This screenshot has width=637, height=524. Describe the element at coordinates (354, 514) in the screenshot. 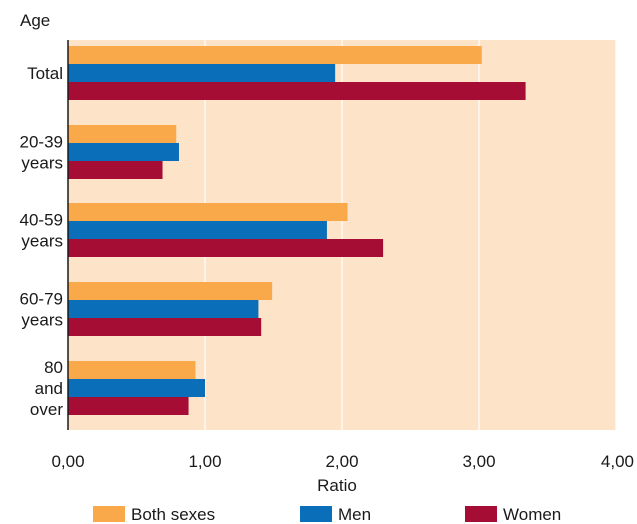

I see `legend-label: Men` at that location.